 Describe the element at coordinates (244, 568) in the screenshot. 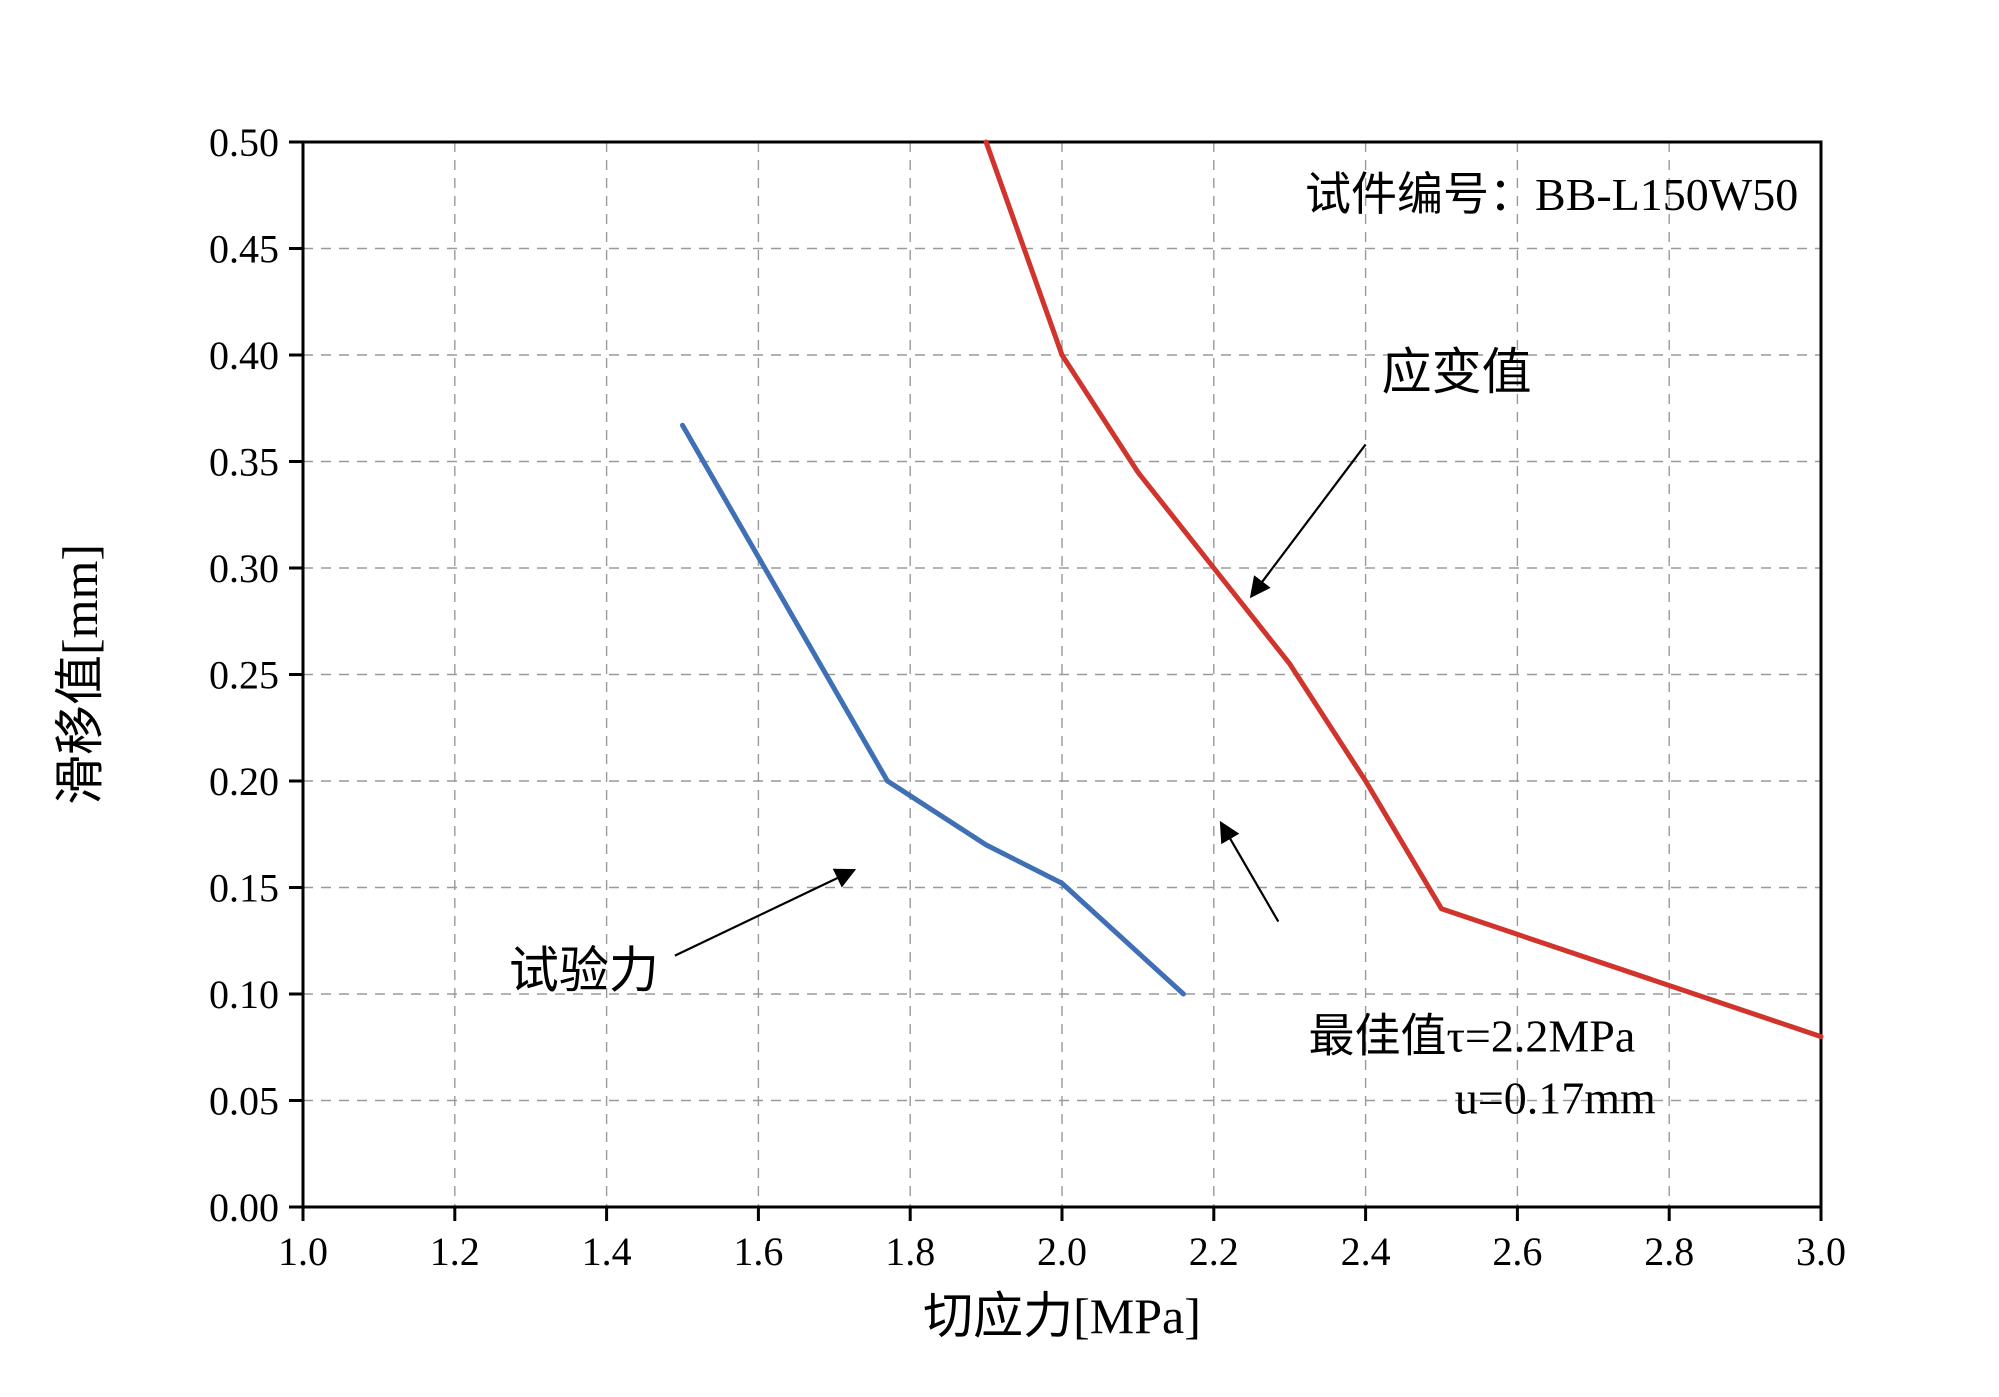

I see `y-tick-label: 0.30` at that location.